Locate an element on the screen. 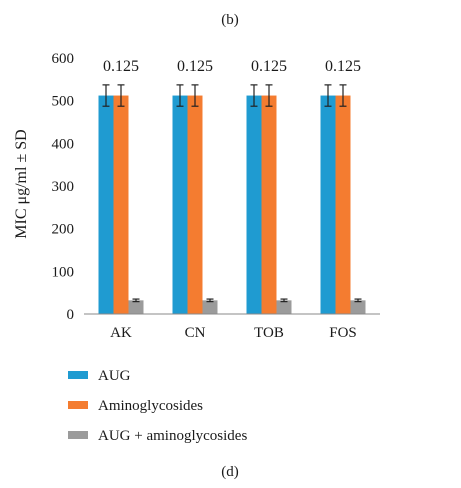 This screenshot has width=461, height=488. y-tick-label: 300 is located at coordinates (63, 187).